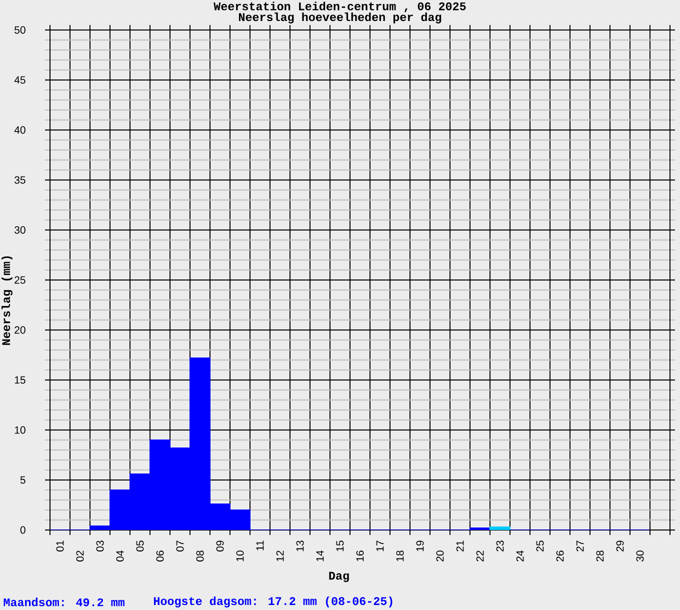 The image size is (680, 610). I want to click on x-tick-label: 06, so click(160, 556).